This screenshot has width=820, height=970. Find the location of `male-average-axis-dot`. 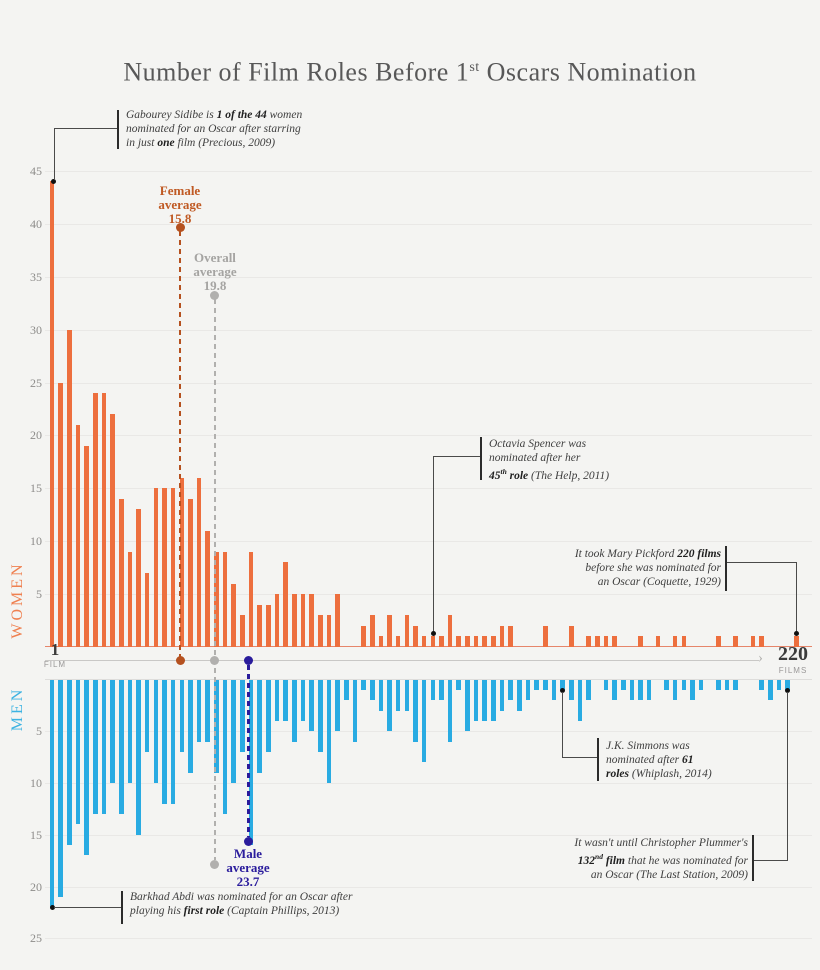

male-average-axis-dot is located at coordinates (248, 660).